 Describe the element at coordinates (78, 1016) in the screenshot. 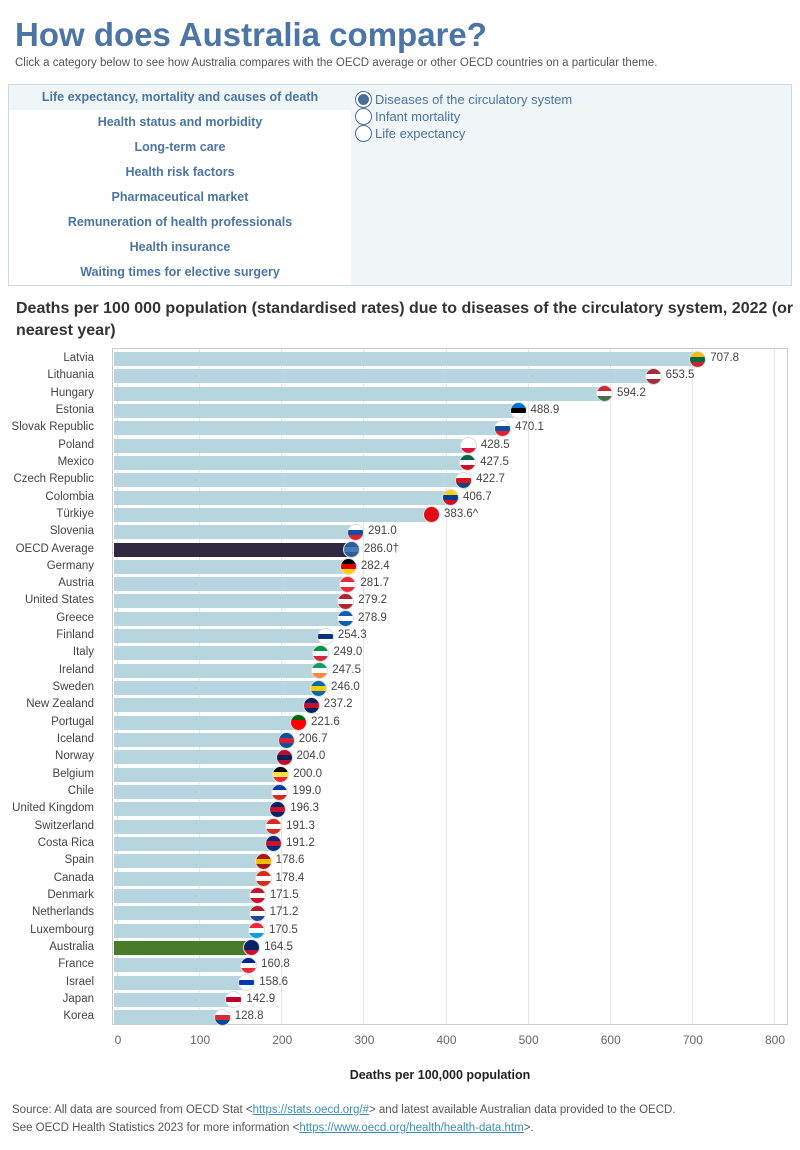

I see `country-label: Korea` at that location.